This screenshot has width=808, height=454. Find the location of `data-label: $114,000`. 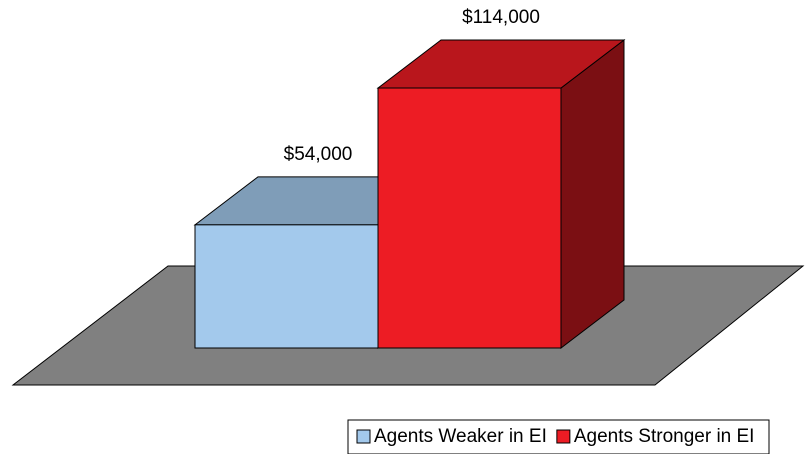

data-label: $114,000 is located at coordinates (501, 17).